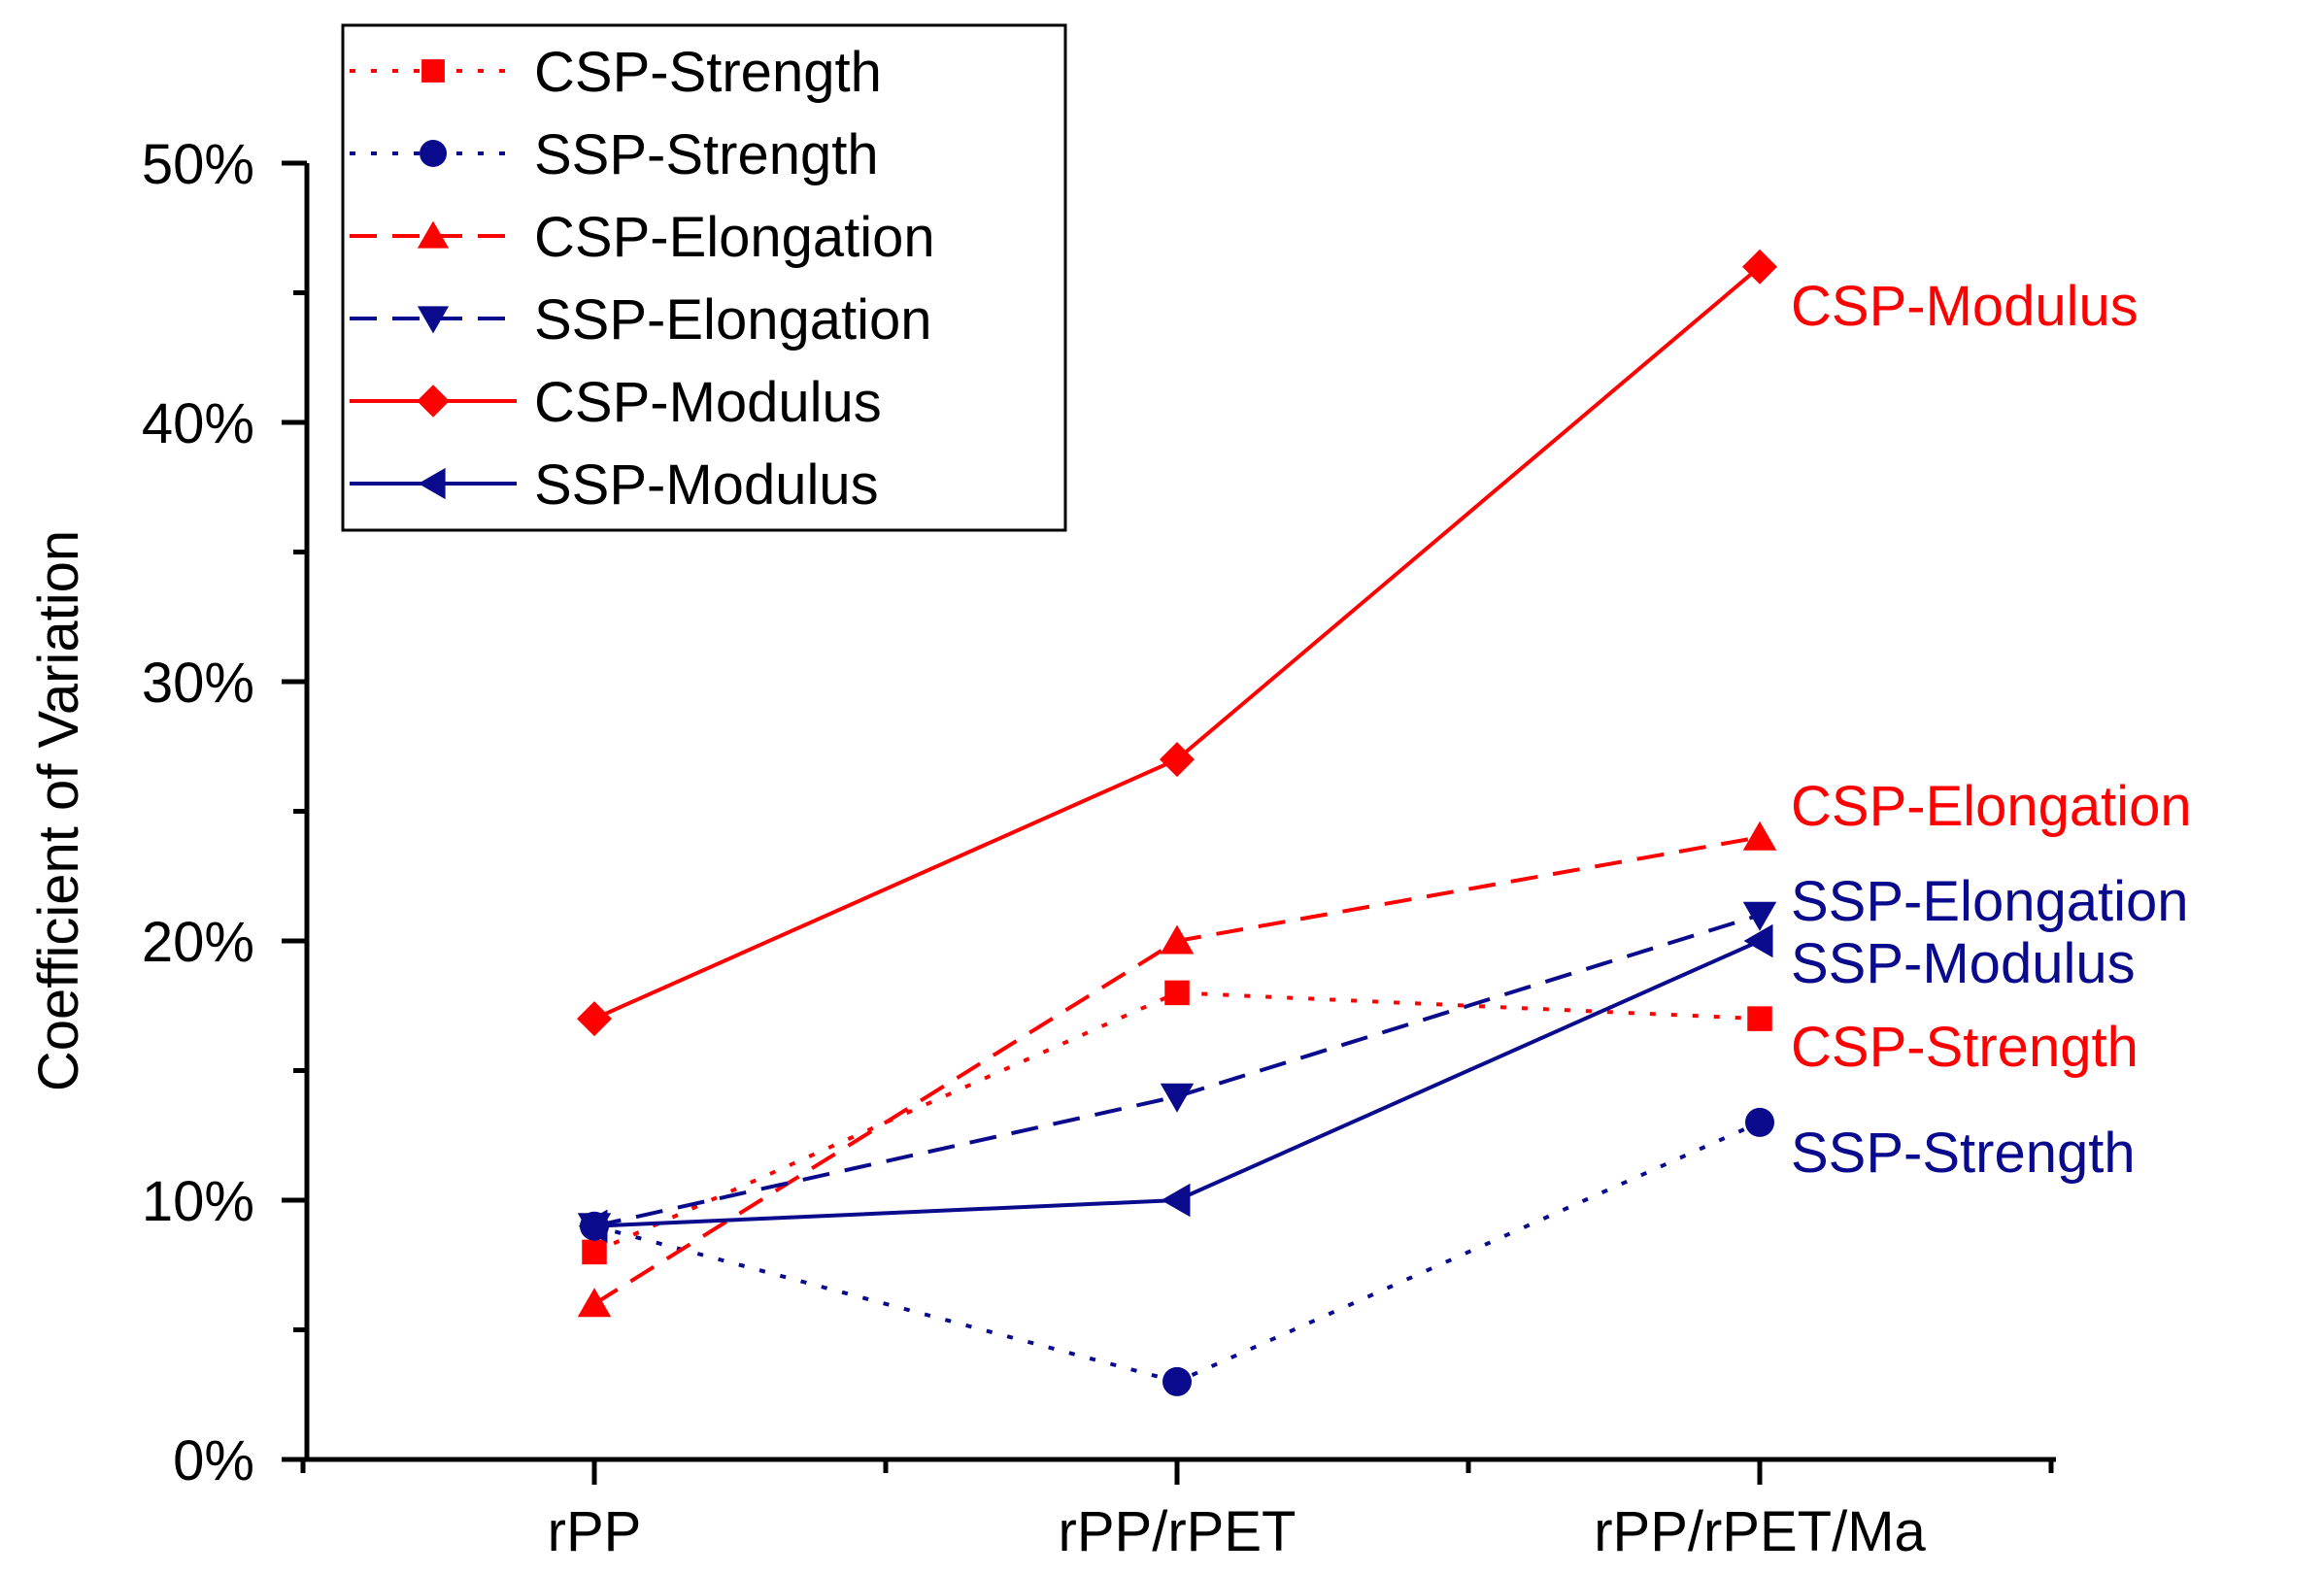 This screenshot has width=2324, height=1575. What do you see at coordinates (198, 164) in the screenshot?
I see `y-tick-label: 50%` at bounding box center [198, 164].